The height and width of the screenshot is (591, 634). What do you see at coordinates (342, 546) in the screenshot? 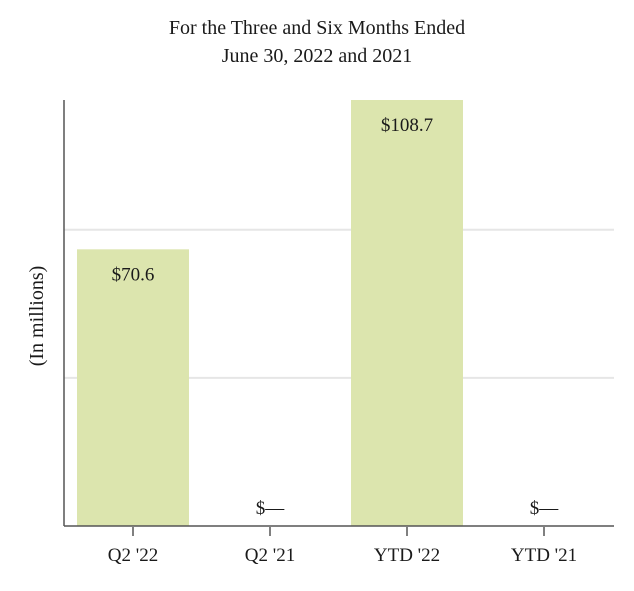
I see `x-tick-labels: Q2 '22 Q2 '21 YTD '22 YTD '21` at bounding box center [342, 546].